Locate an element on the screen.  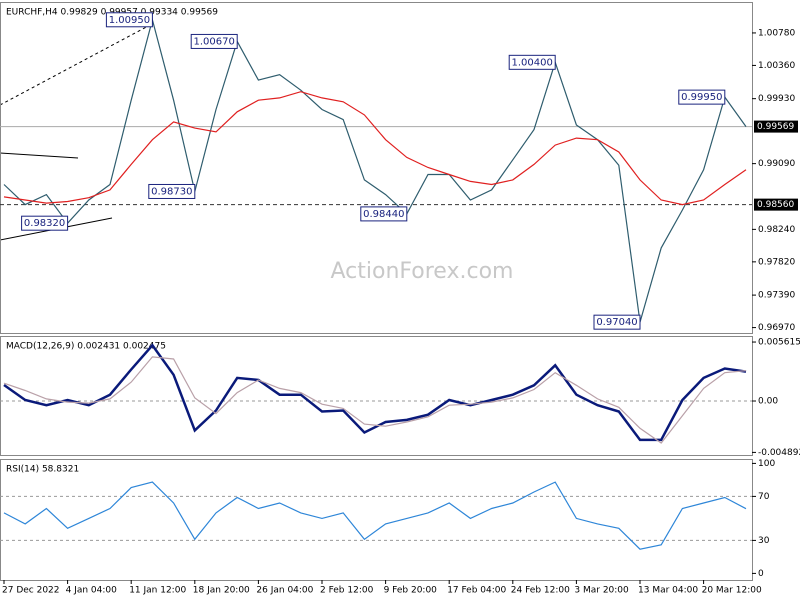
x-tick-label: 17 Feb 04:00 is located at coordinates (476, 591).